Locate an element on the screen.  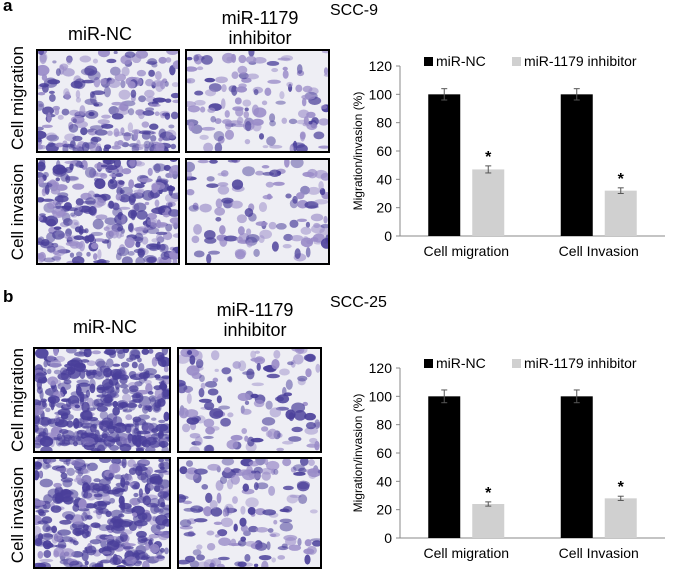
micrograph-migration-mir-nc-a is located at coordinates (108, 101).